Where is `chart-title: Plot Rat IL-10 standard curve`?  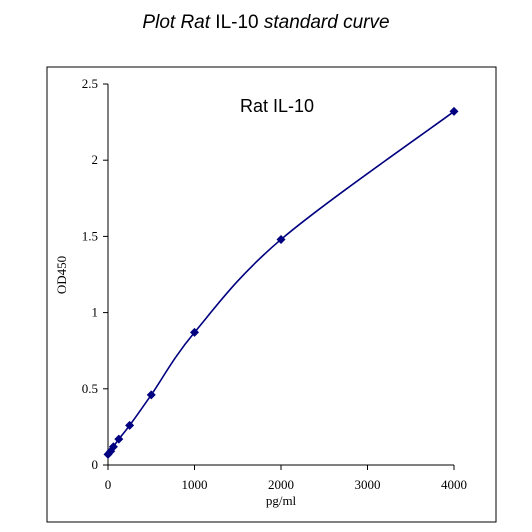 chart-title: Plot Rat IL-10 standard curve is located at coordinates (266, 23).